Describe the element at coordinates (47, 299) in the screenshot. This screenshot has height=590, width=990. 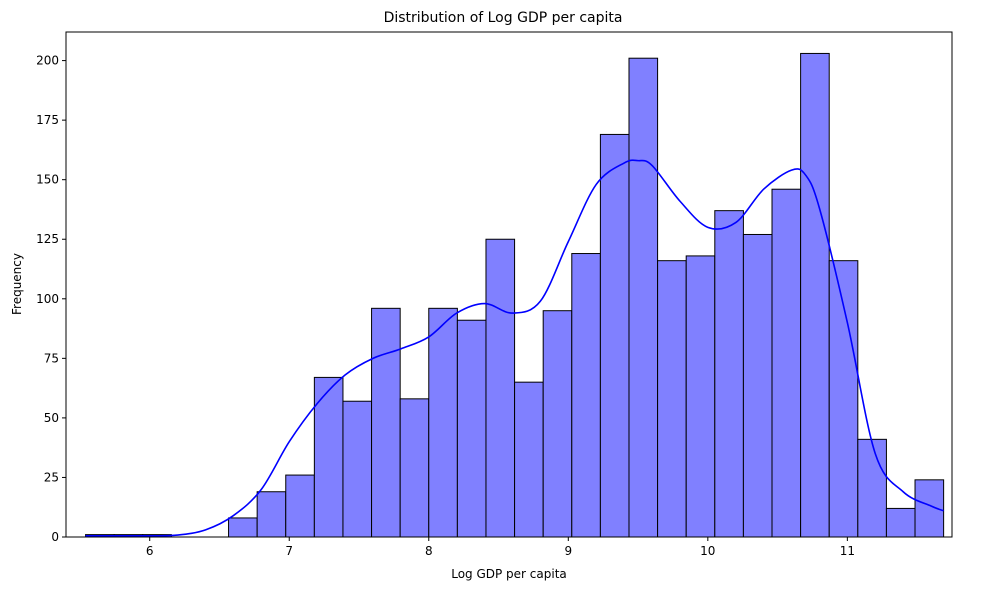
I see `y-tick-label: 100` at that location.